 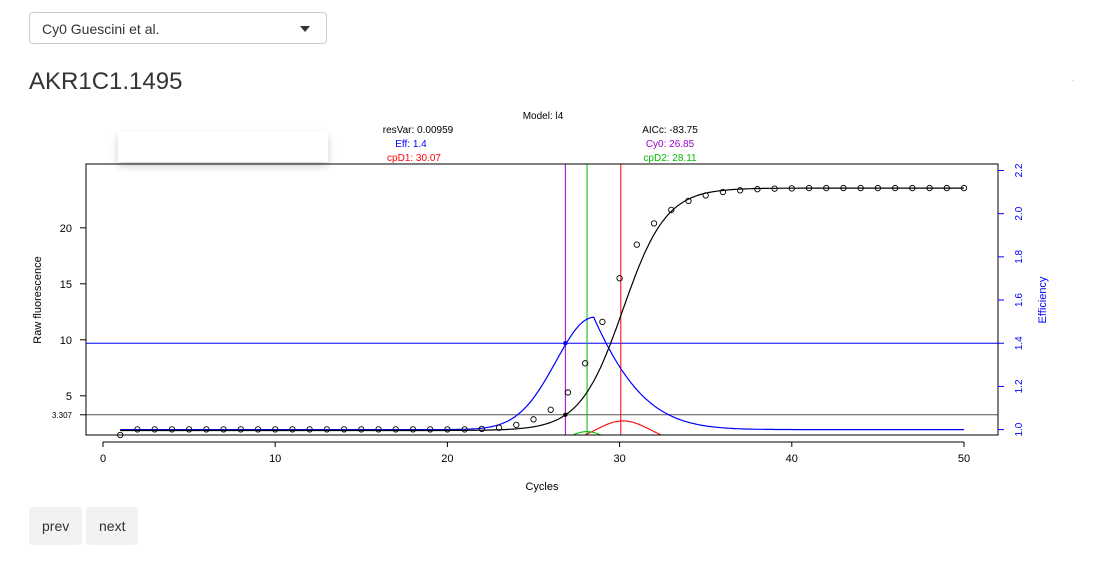 I want to click on method-select-value: Cy0 Guescini et al., so click(x=101, y=29).